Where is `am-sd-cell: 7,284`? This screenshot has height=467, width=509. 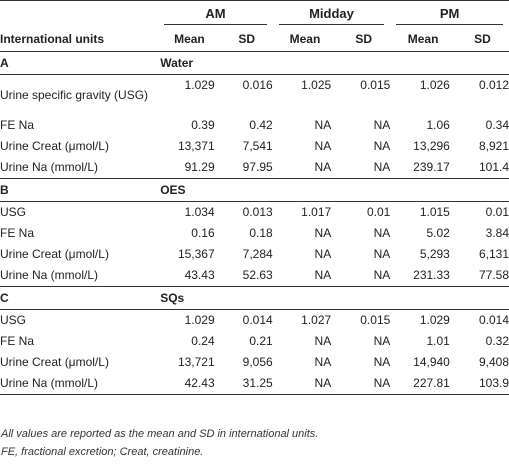
am-sd-cell: 7,284 is located at coordinates (257, 254).